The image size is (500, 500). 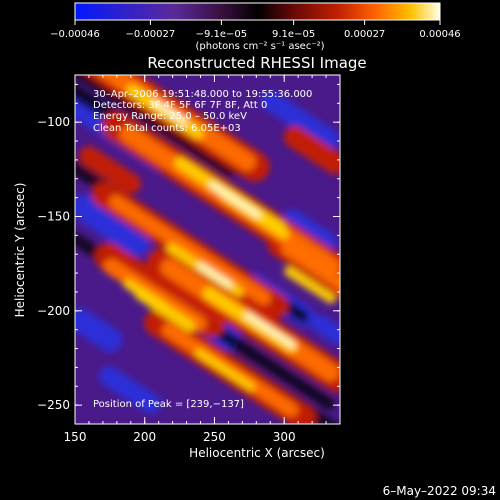 What do you see at coordinates (168, 404) in the screenshot?
I see `peak-position-label: Position of Peak = [239,−137]` at bounding box center [168, 404].